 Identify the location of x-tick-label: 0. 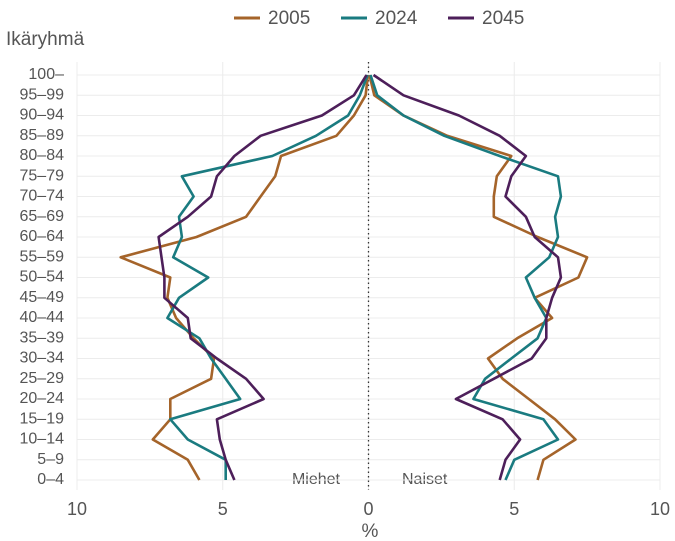
(368, 509).